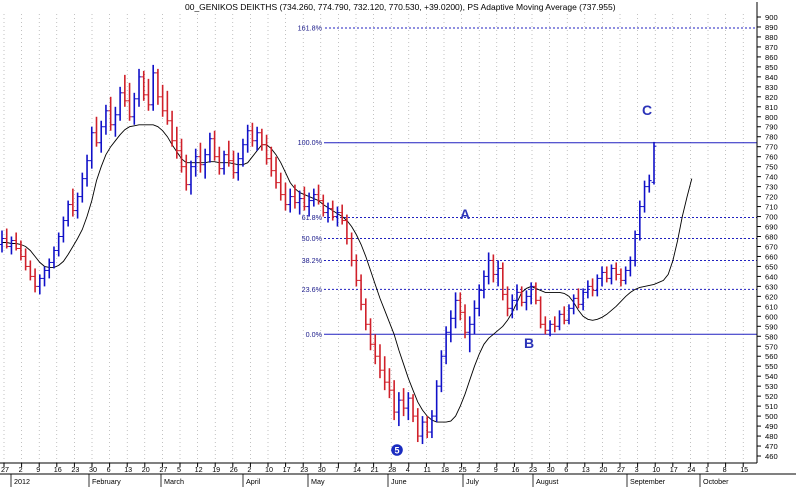 The width and height of the screenshot is (796, 492). I want to click on wave-5-circle-marker, so click(397, 450).